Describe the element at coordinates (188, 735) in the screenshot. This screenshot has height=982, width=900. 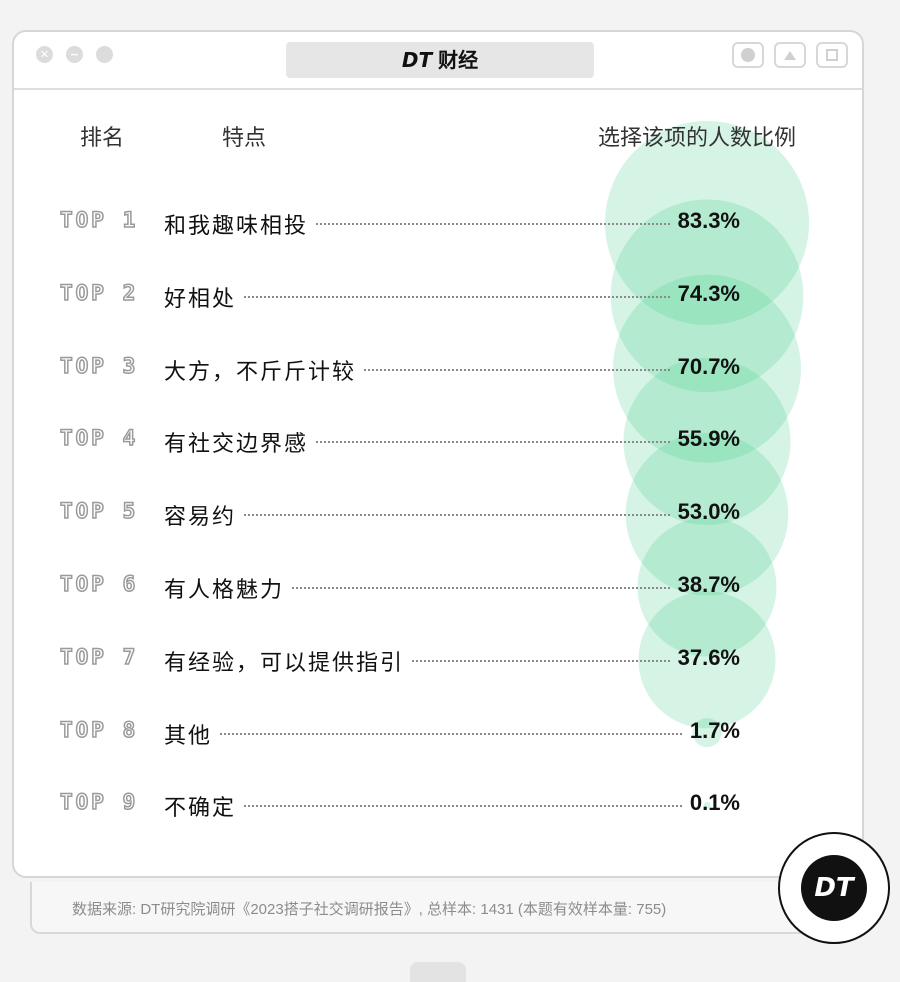
I see `feature-label: 其他` at that location.